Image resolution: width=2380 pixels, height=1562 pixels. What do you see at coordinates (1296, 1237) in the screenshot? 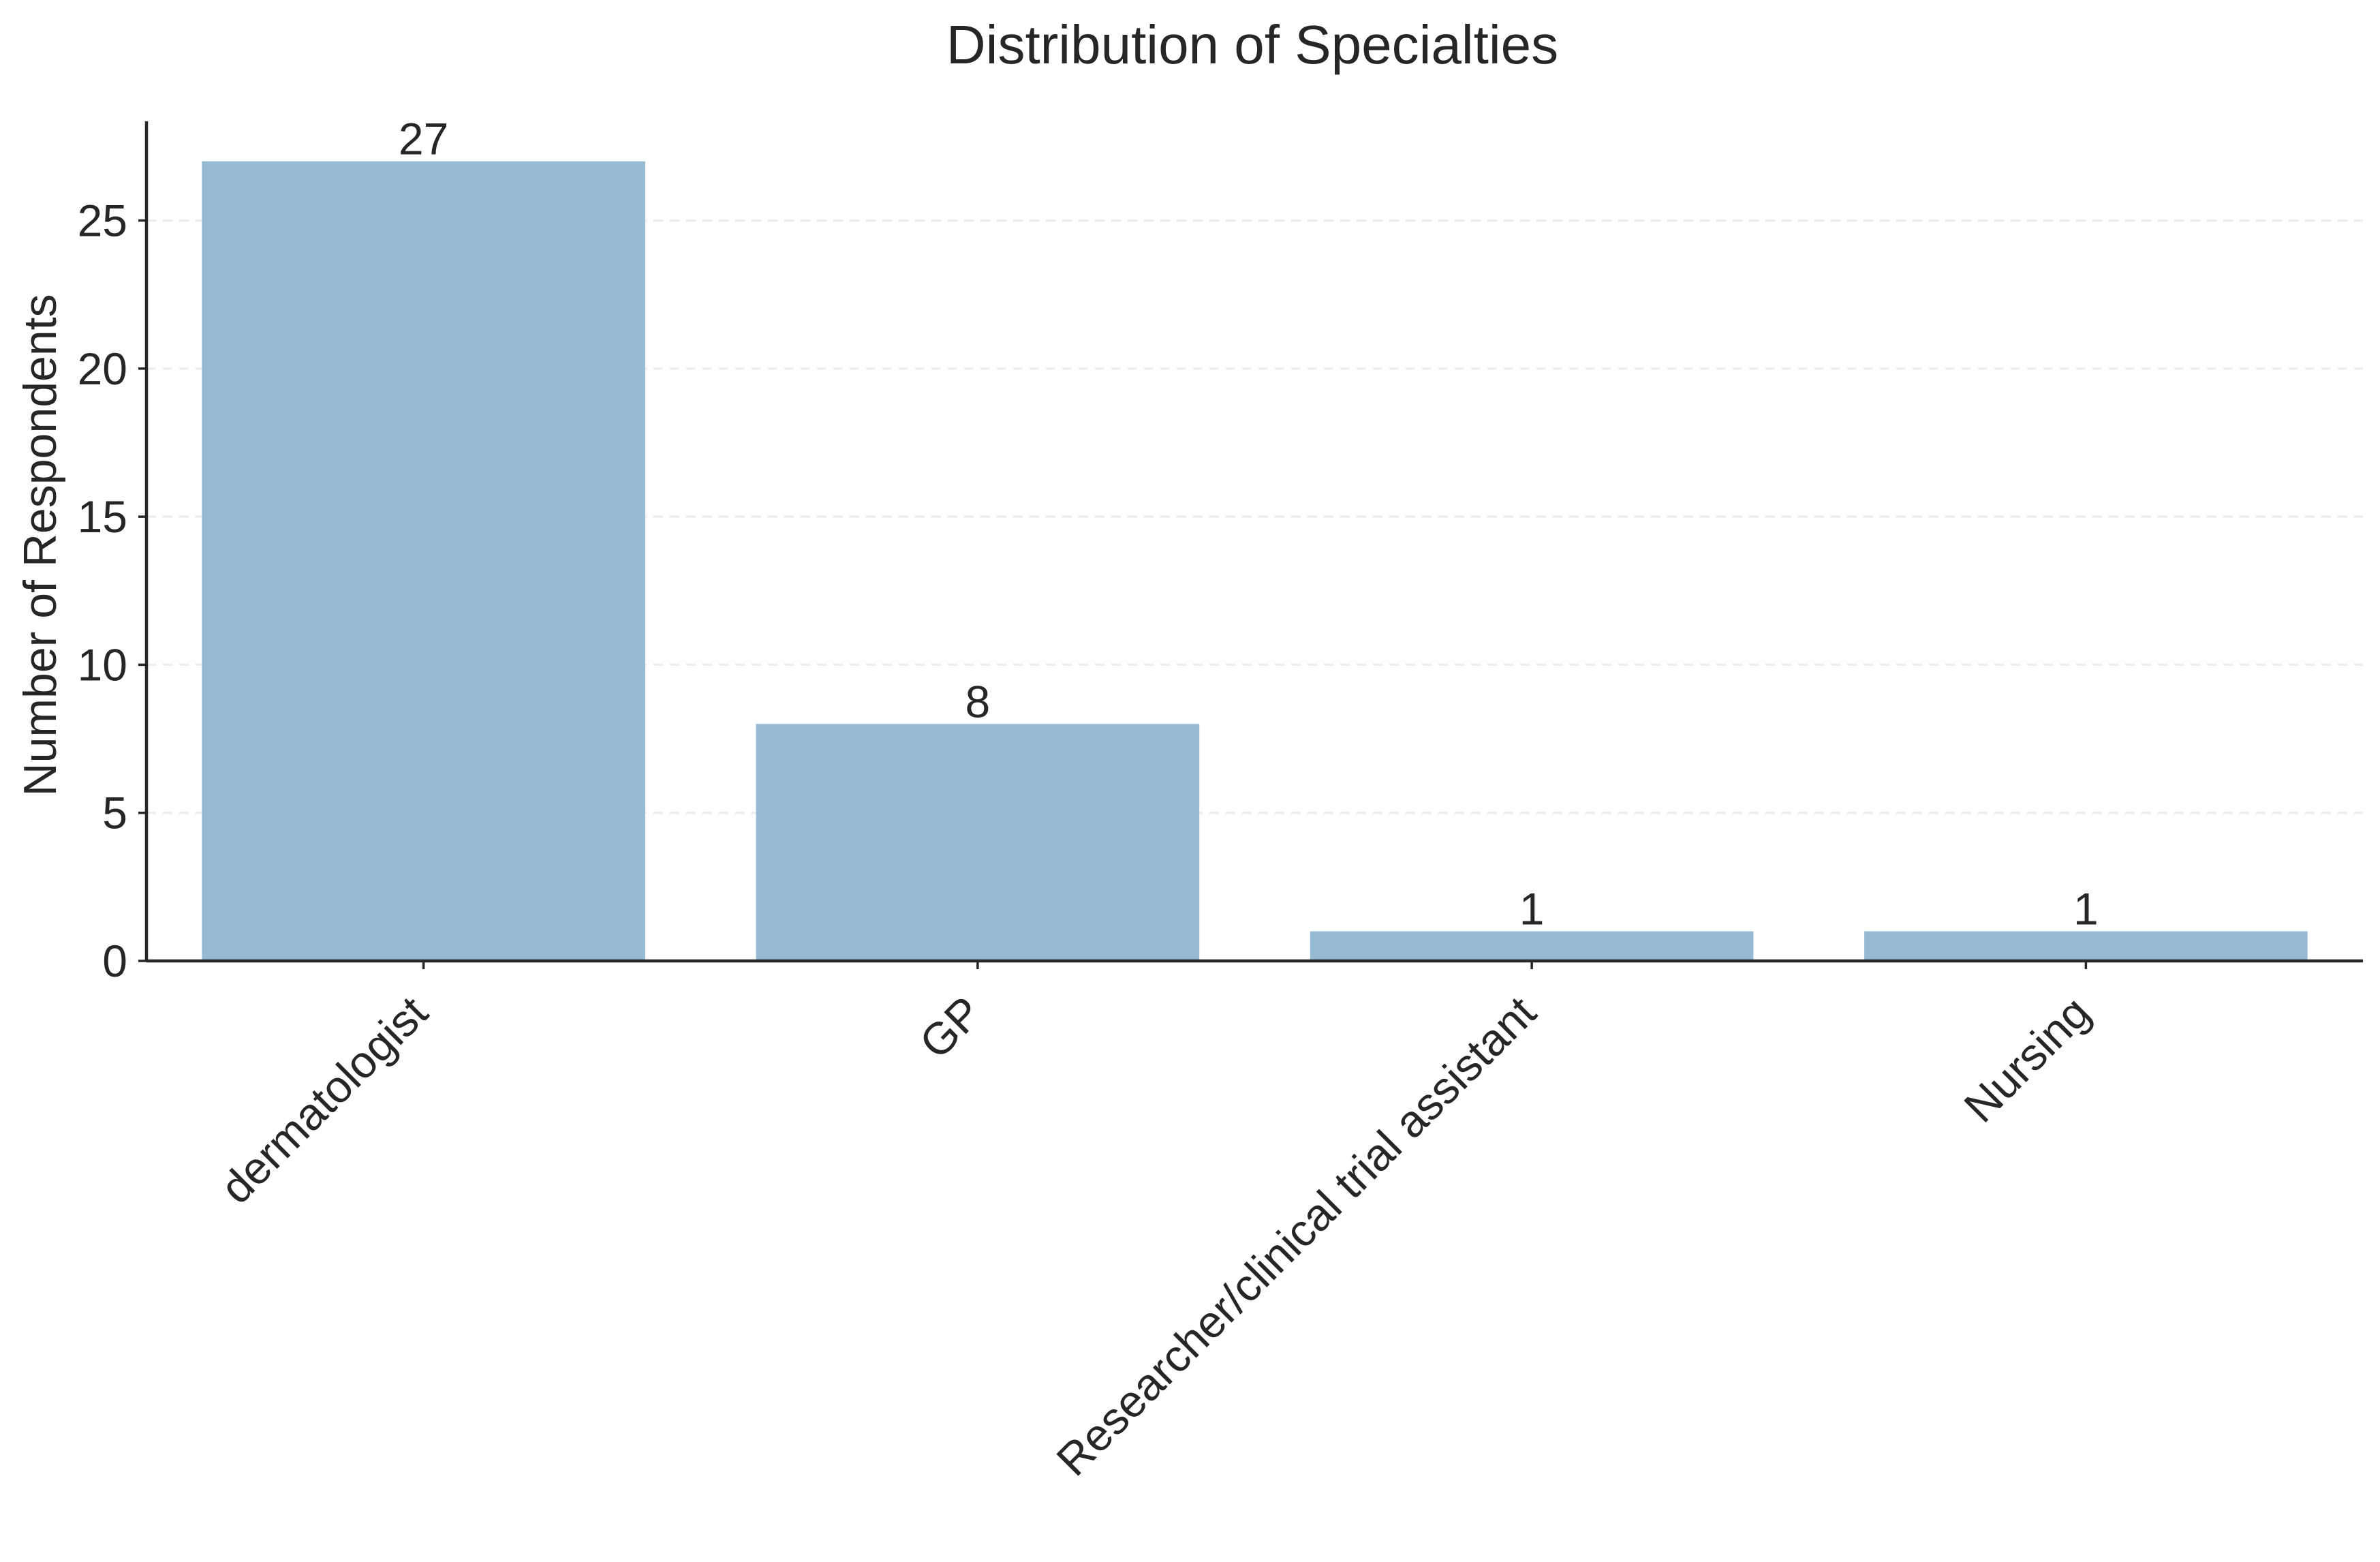
I see `x-tick-label-3: Researcher/clinical trial assistant` at bounding box center [1296, 1237].